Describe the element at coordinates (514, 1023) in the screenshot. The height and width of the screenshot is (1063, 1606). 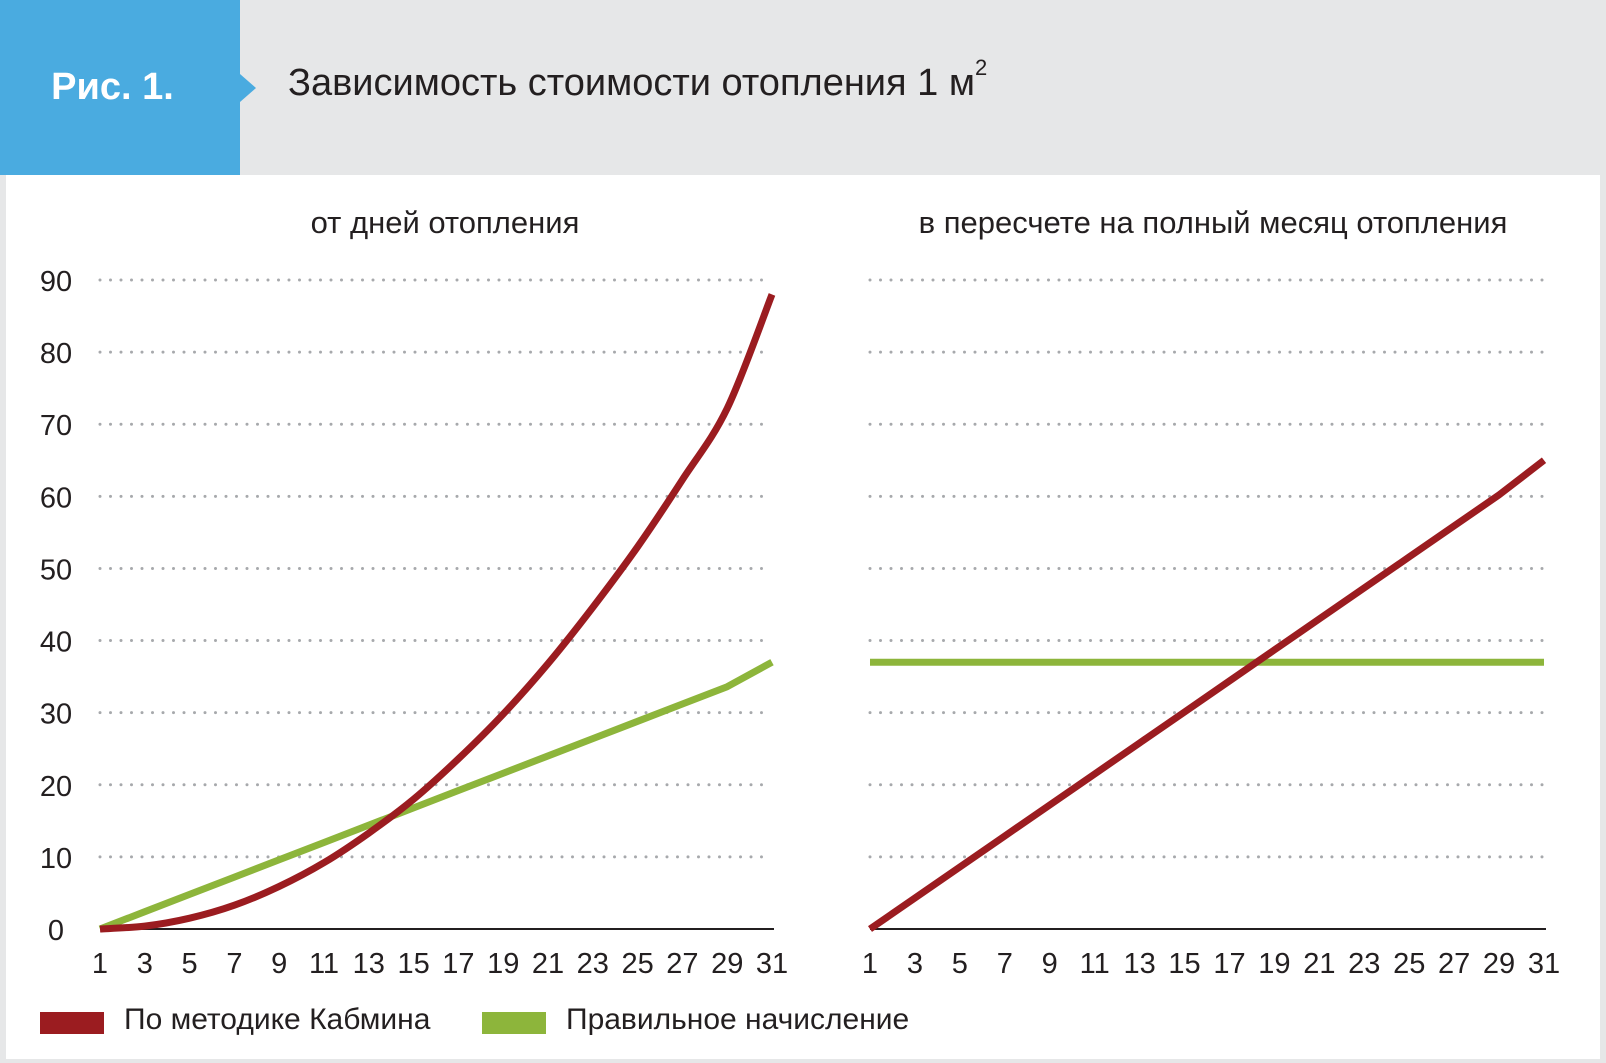
I see `legend-swatch-correct` at that location.